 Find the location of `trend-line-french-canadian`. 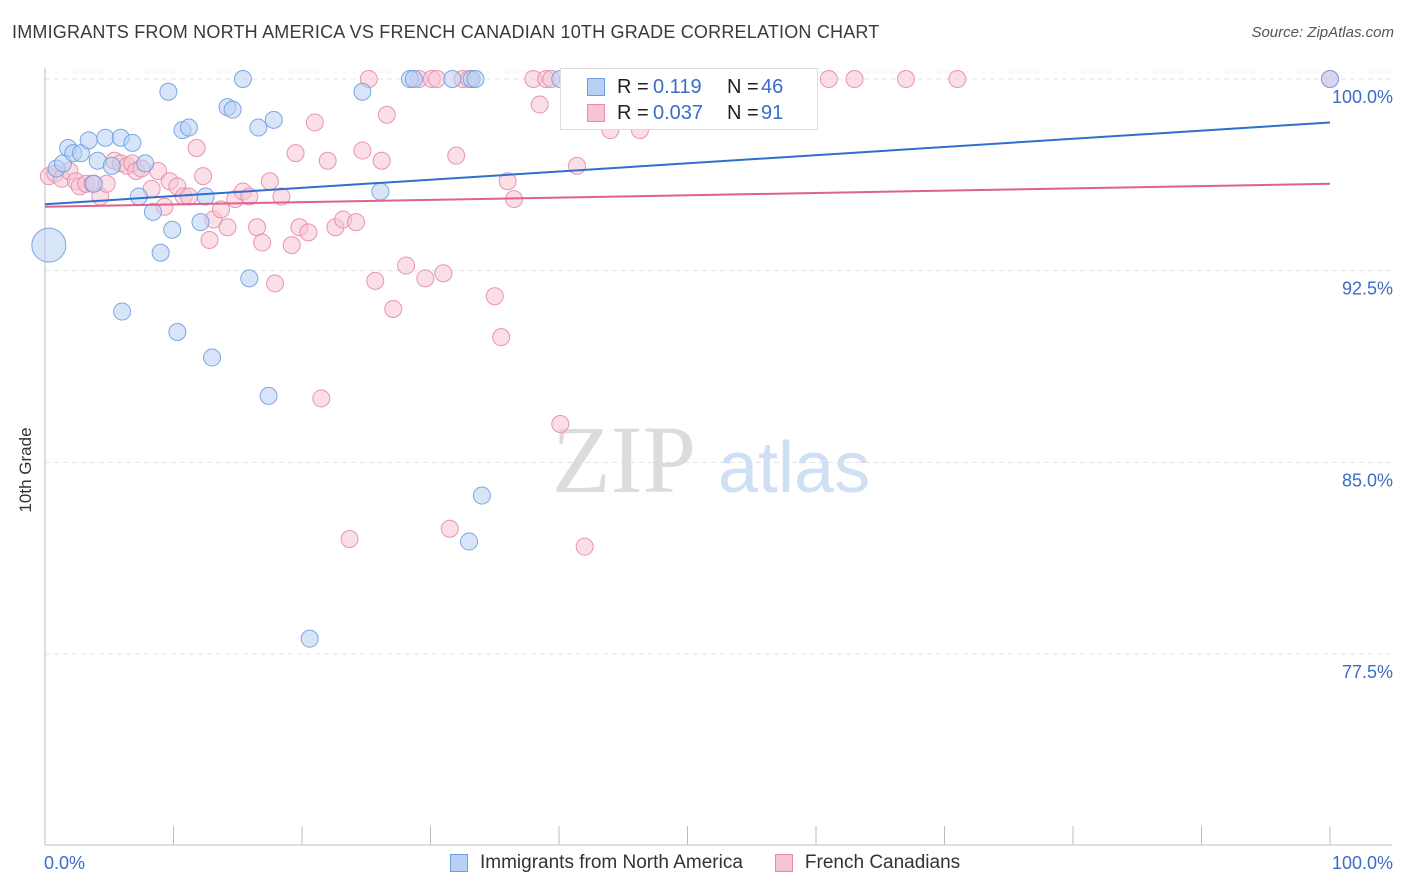

trend-line-french-canadian is located at coordinates (687, 195).